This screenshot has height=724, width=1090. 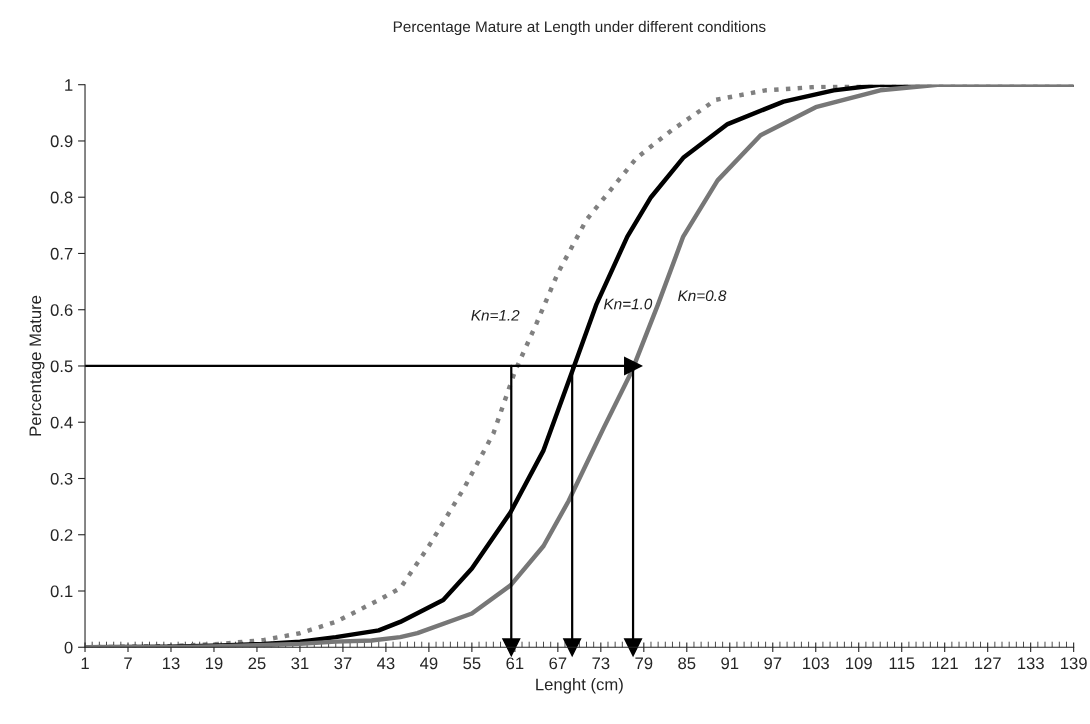 I want to click on x-tick-label: 85, so click(x=687, y=663).